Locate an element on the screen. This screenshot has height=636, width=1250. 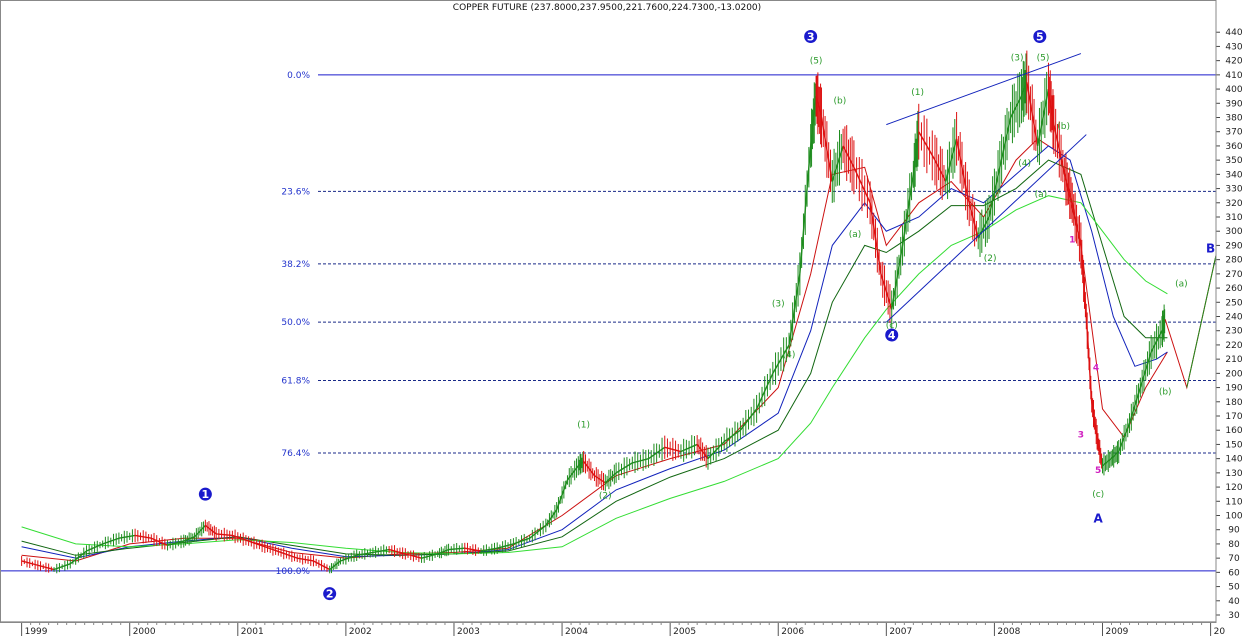
wave-label-A: A is located at coordinates (1099, 519).